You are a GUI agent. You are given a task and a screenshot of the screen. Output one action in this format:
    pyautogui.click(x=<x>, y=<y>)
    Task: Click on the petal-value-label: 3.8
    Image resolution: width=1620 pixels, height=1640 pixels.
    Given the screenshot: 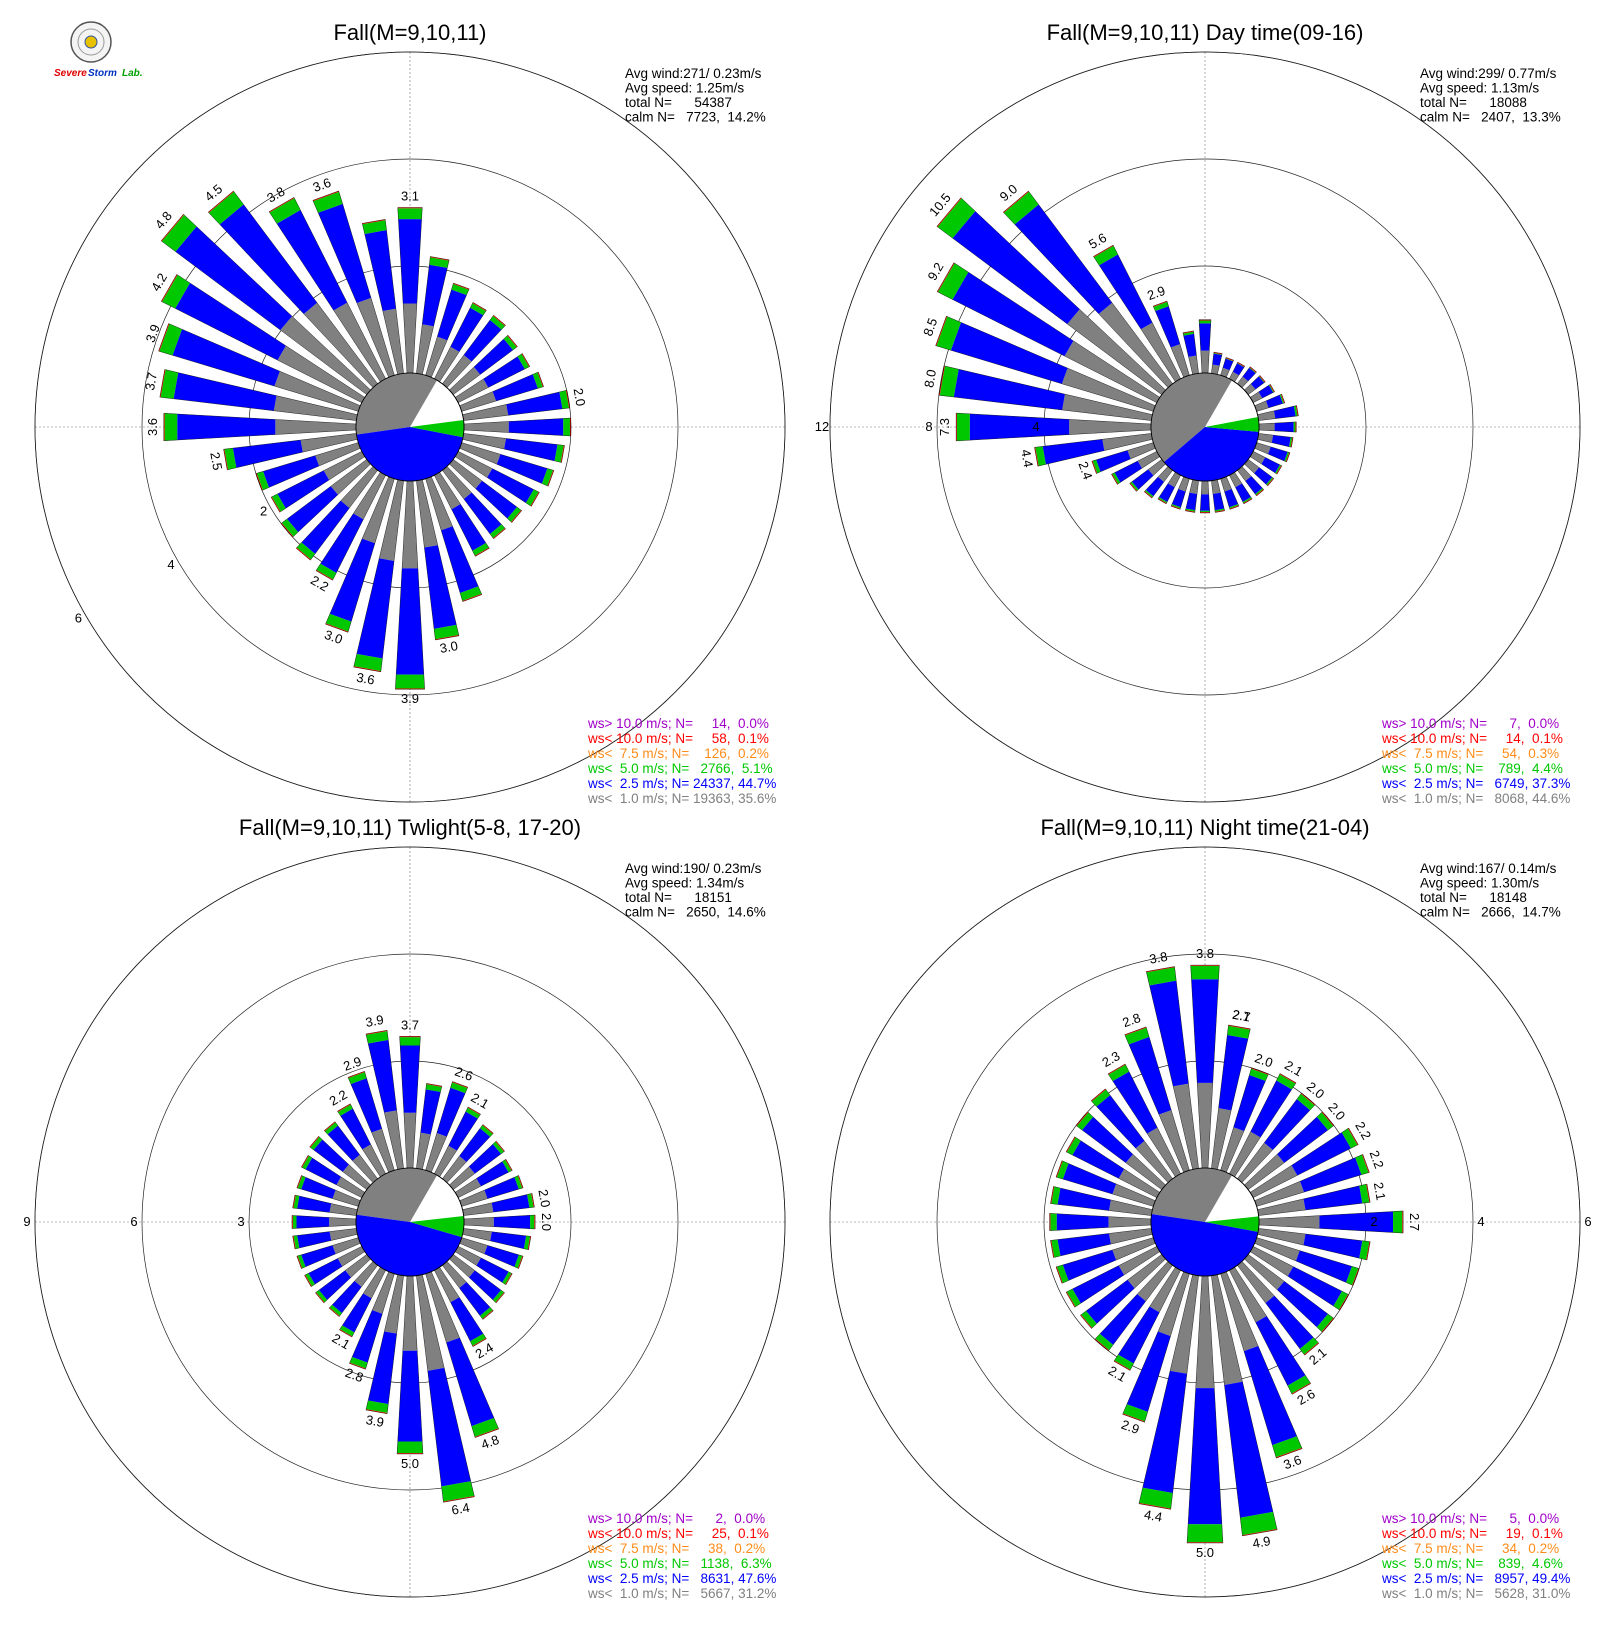 What is the action you would take?
    pyautogui.click(x=275, y=195)
    